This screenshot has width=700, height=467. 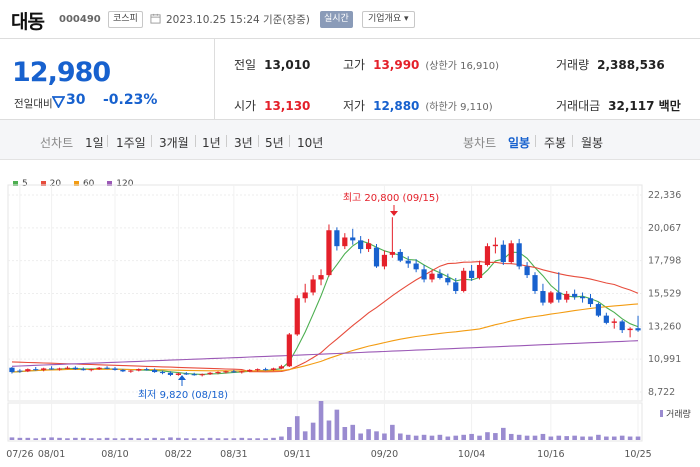 What do you see at coordinates (80, 19) in the screenshot?
I see `stock-code: 000490` at bounding box center [80, 19].